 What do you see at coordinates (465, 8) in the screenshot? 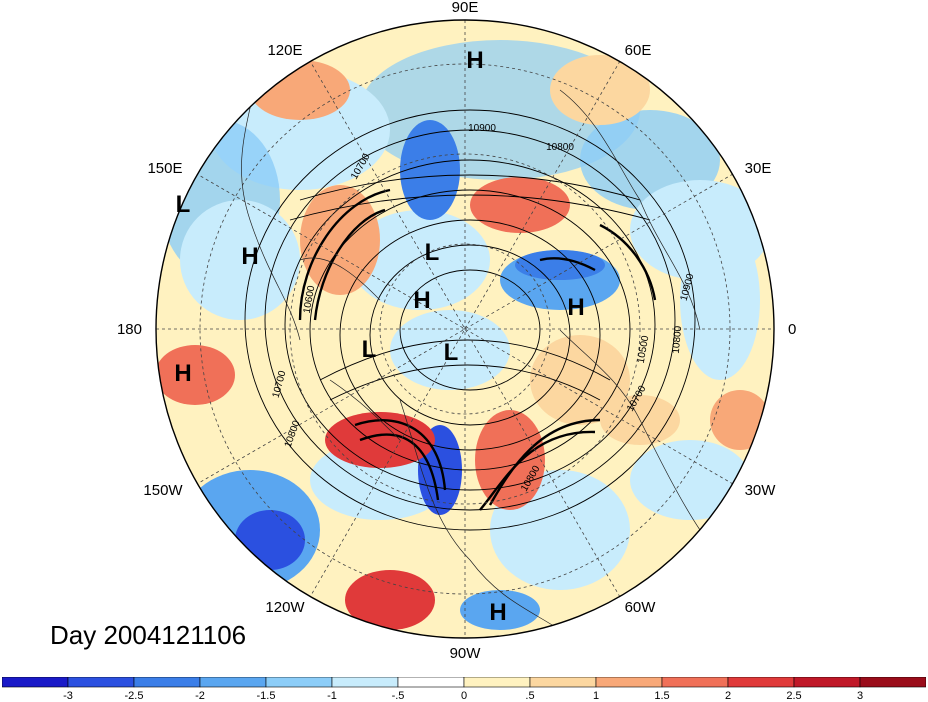
I see `lon-label-90e: 90E` at bounding box center [465, 8].